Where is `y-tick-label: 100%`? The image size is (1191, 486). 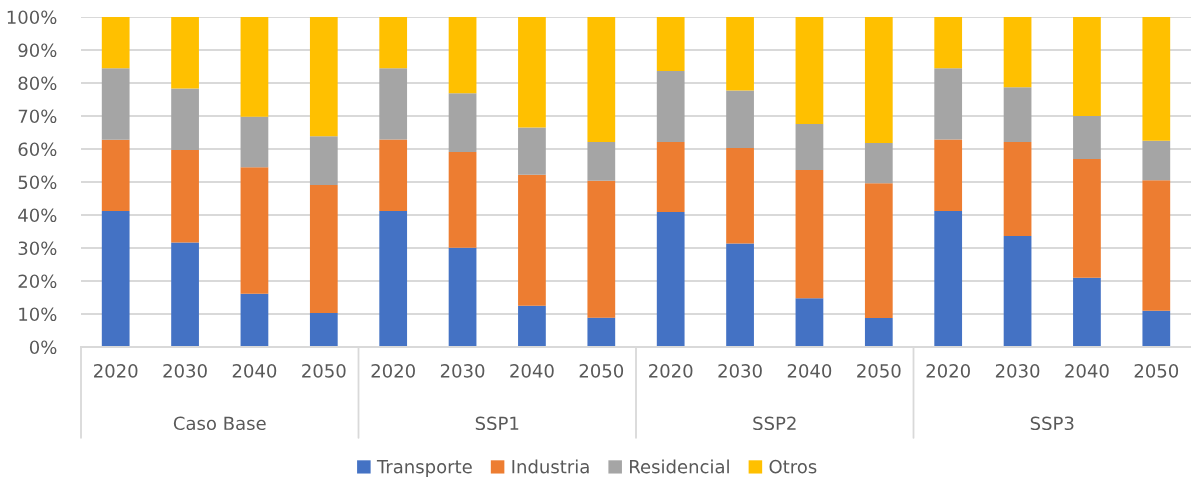
y-tick-label: 100% is located at coordinates (32, 17).